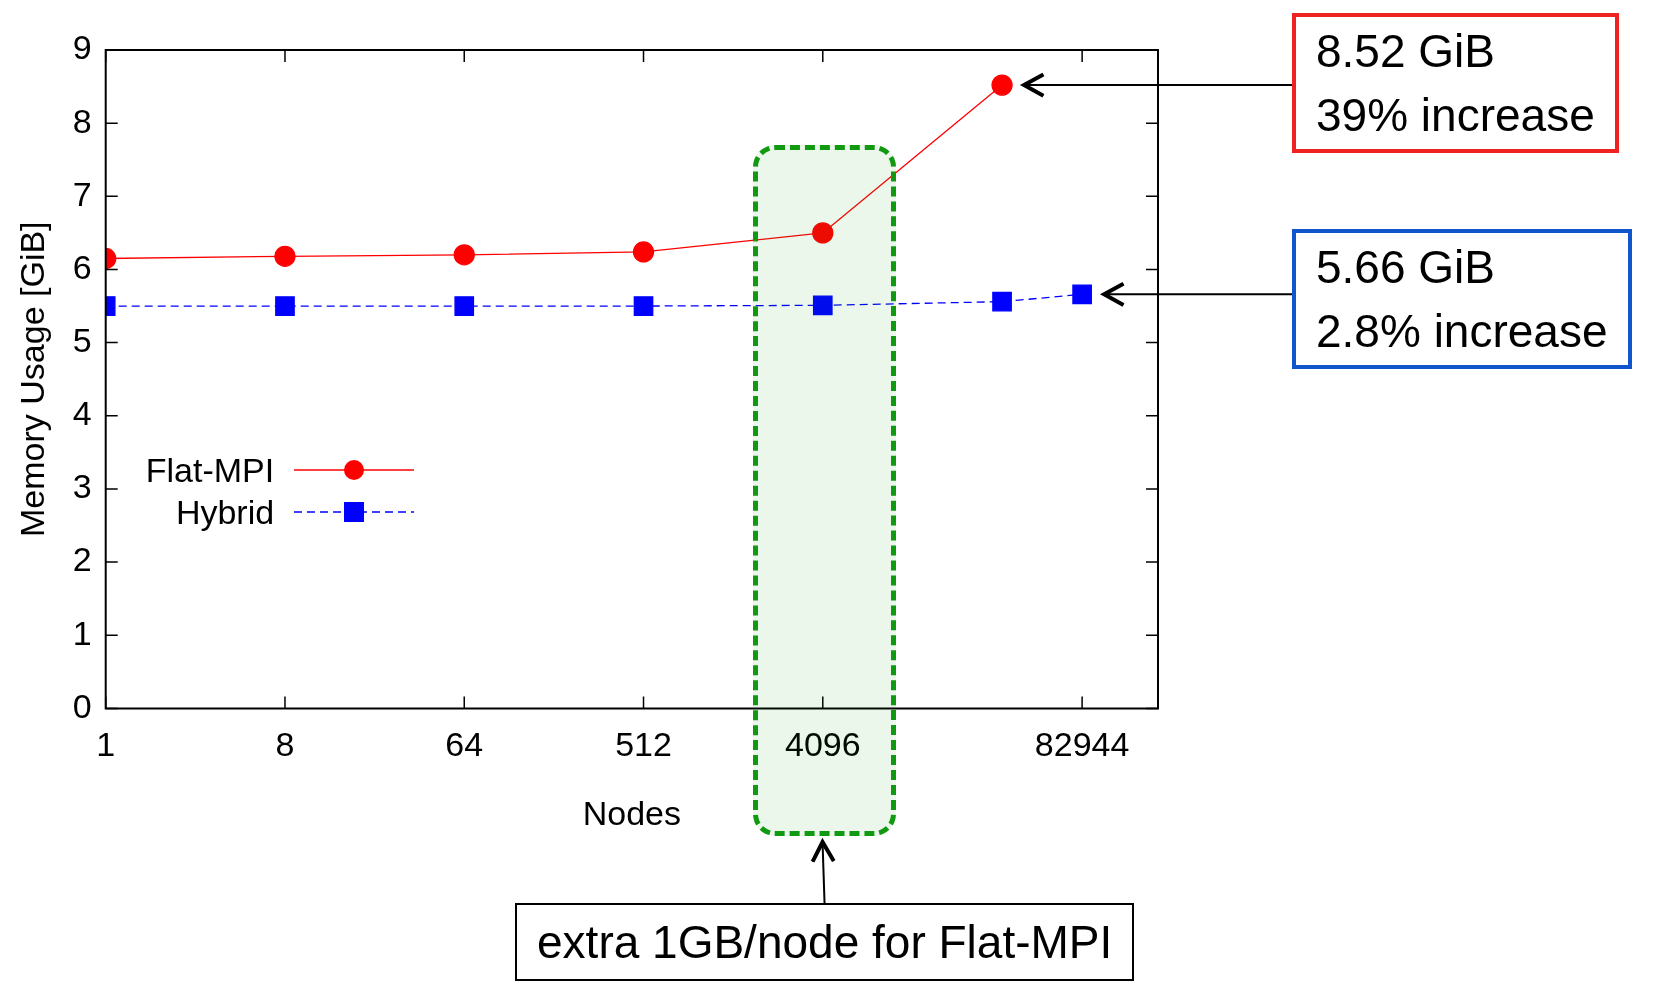 Image resolution: width=1673 pixels, height=990 pixels. I want to click on y-tick-label: 1, so click(82, 632).